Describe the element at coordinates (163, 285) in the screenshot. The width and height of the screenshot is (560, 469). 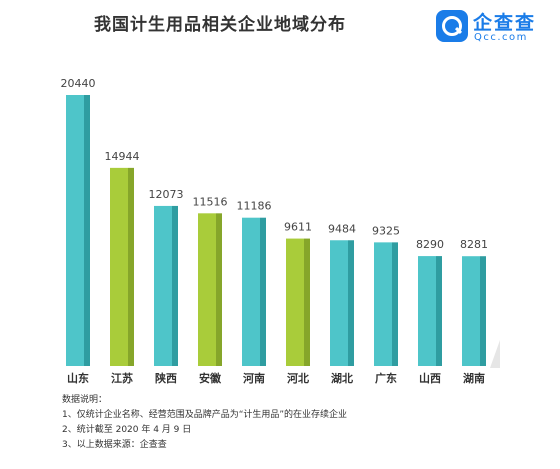
I see `bar-陕西` at that location.